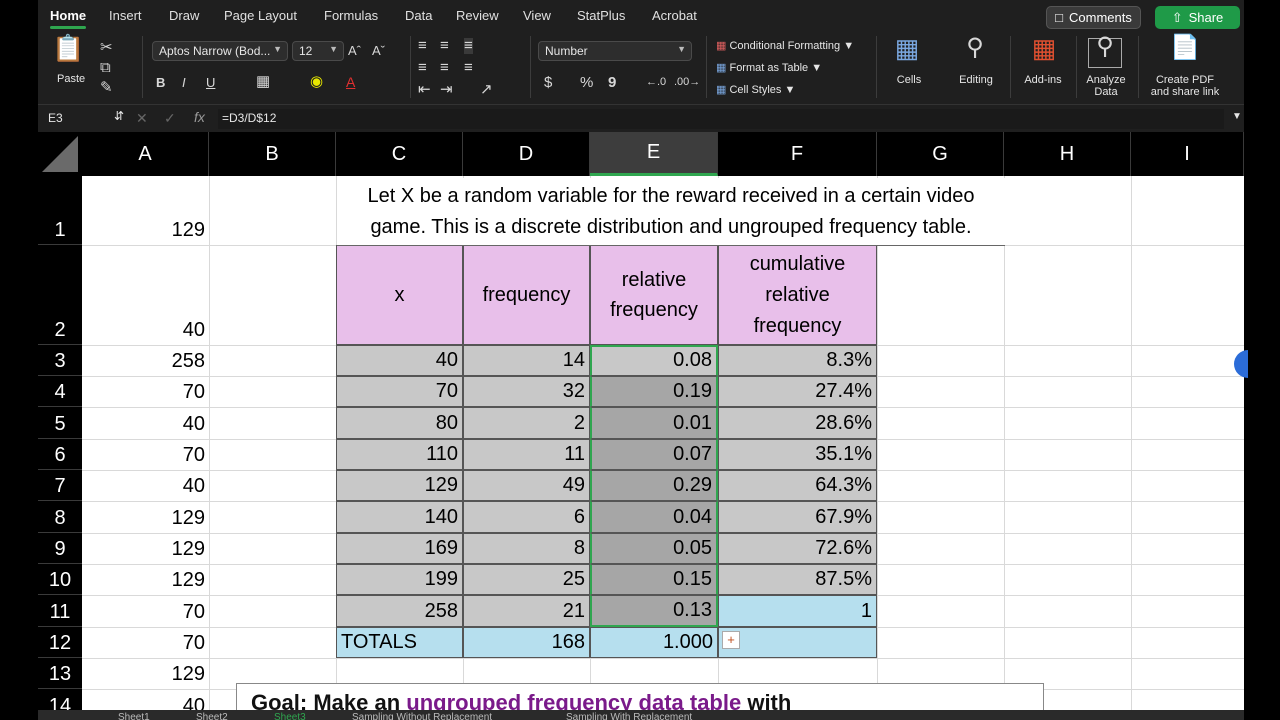  Describe the element at coordinates (272, 154) in the screenshot. I see `column-header-b: B` at that location.